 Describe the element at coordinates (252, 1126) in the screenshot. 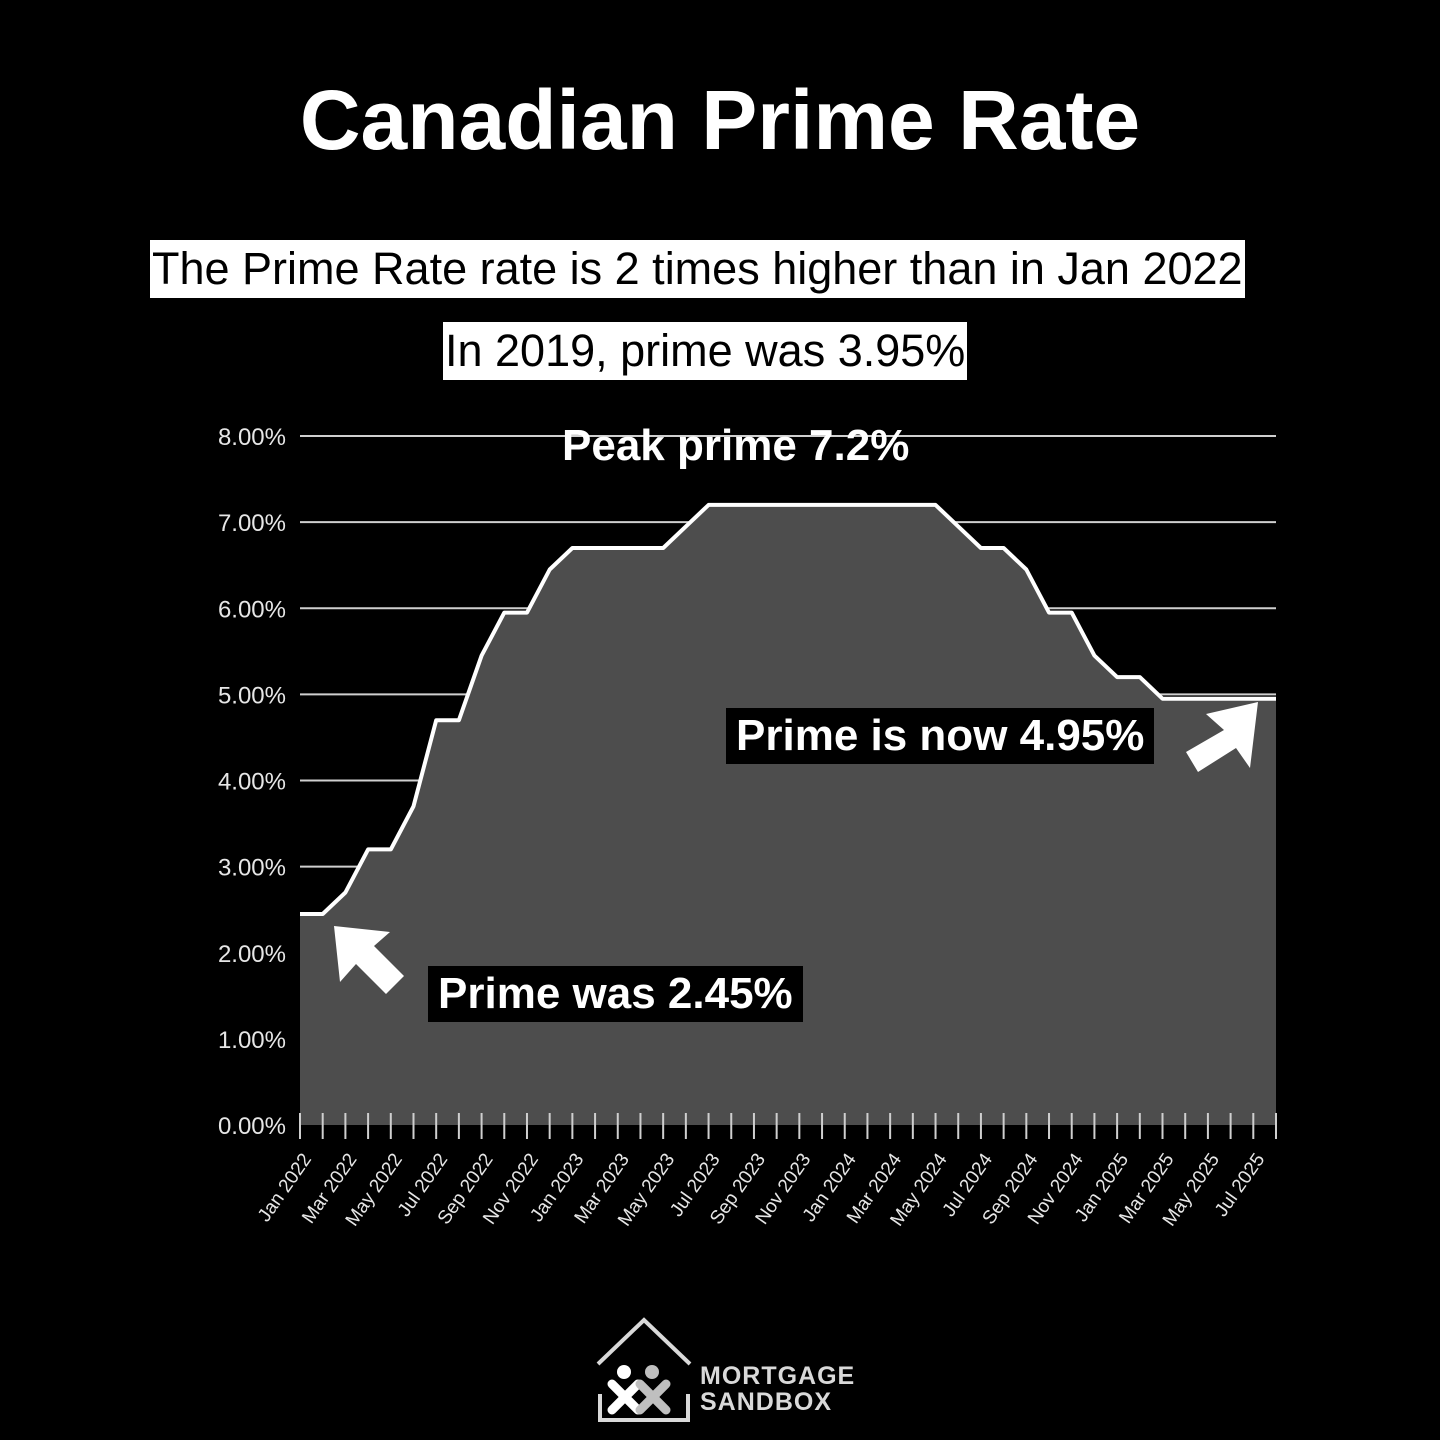

I see `y-tick-label: 0.00%` at that location.